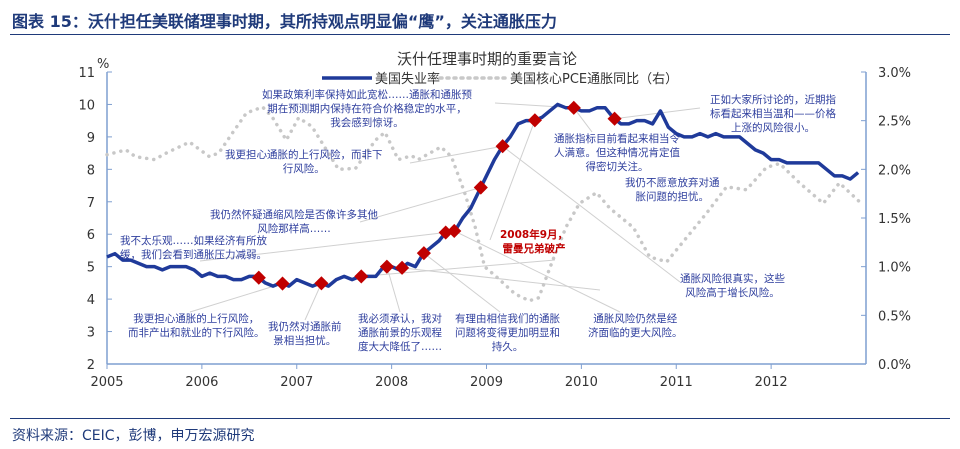 The image size is (960, 449). I want to click on annotation-line: 缓，我们会看到通胀压力减弱。, so click(193, 255).